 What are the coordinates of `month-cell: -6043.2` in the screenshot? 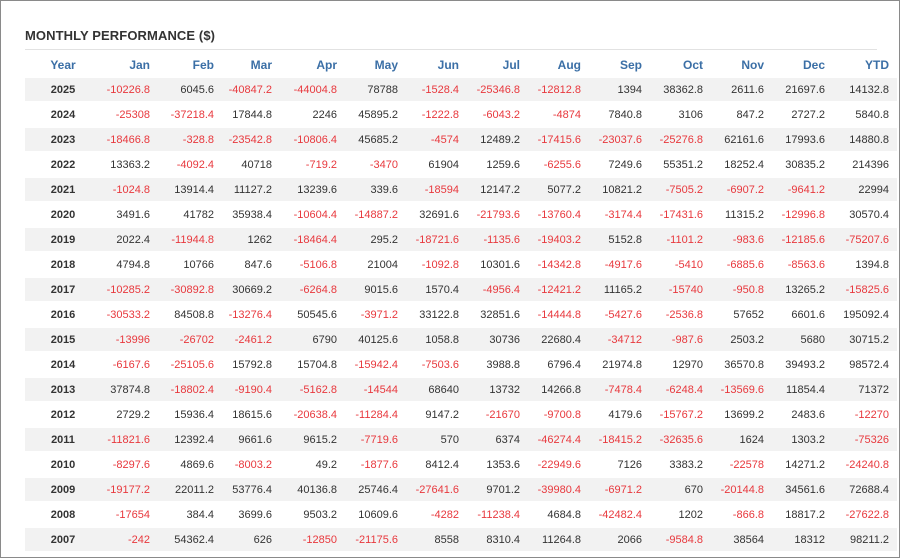 It's located at (497, 114).